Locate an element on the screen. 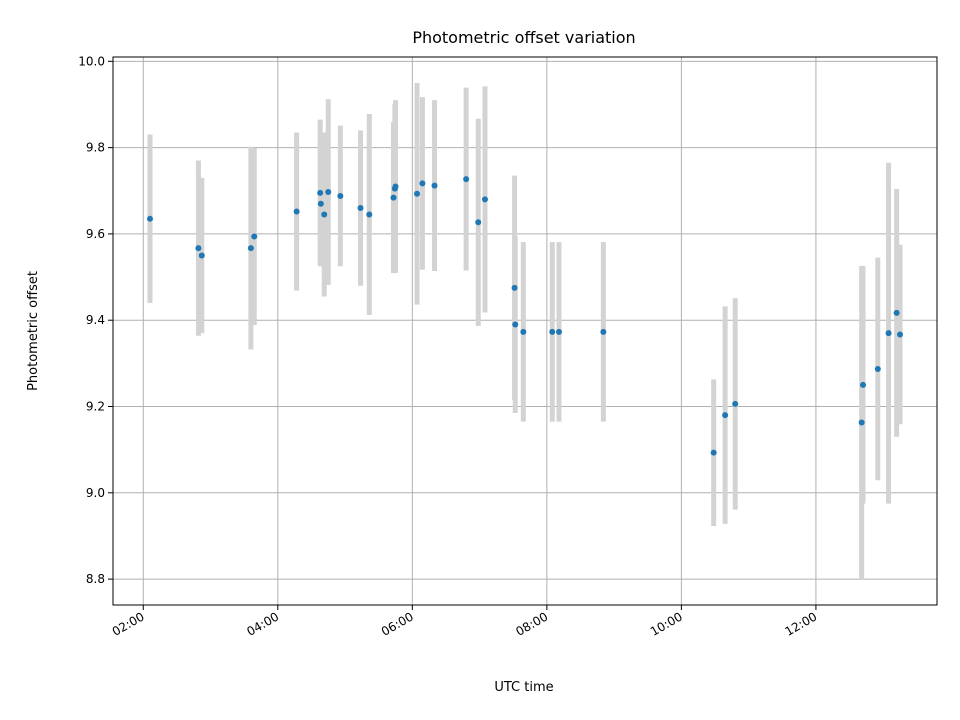 The width and height of the screenshot is (960, 720). x-tick-label: 06:00 is located at coordinates (397, 623).